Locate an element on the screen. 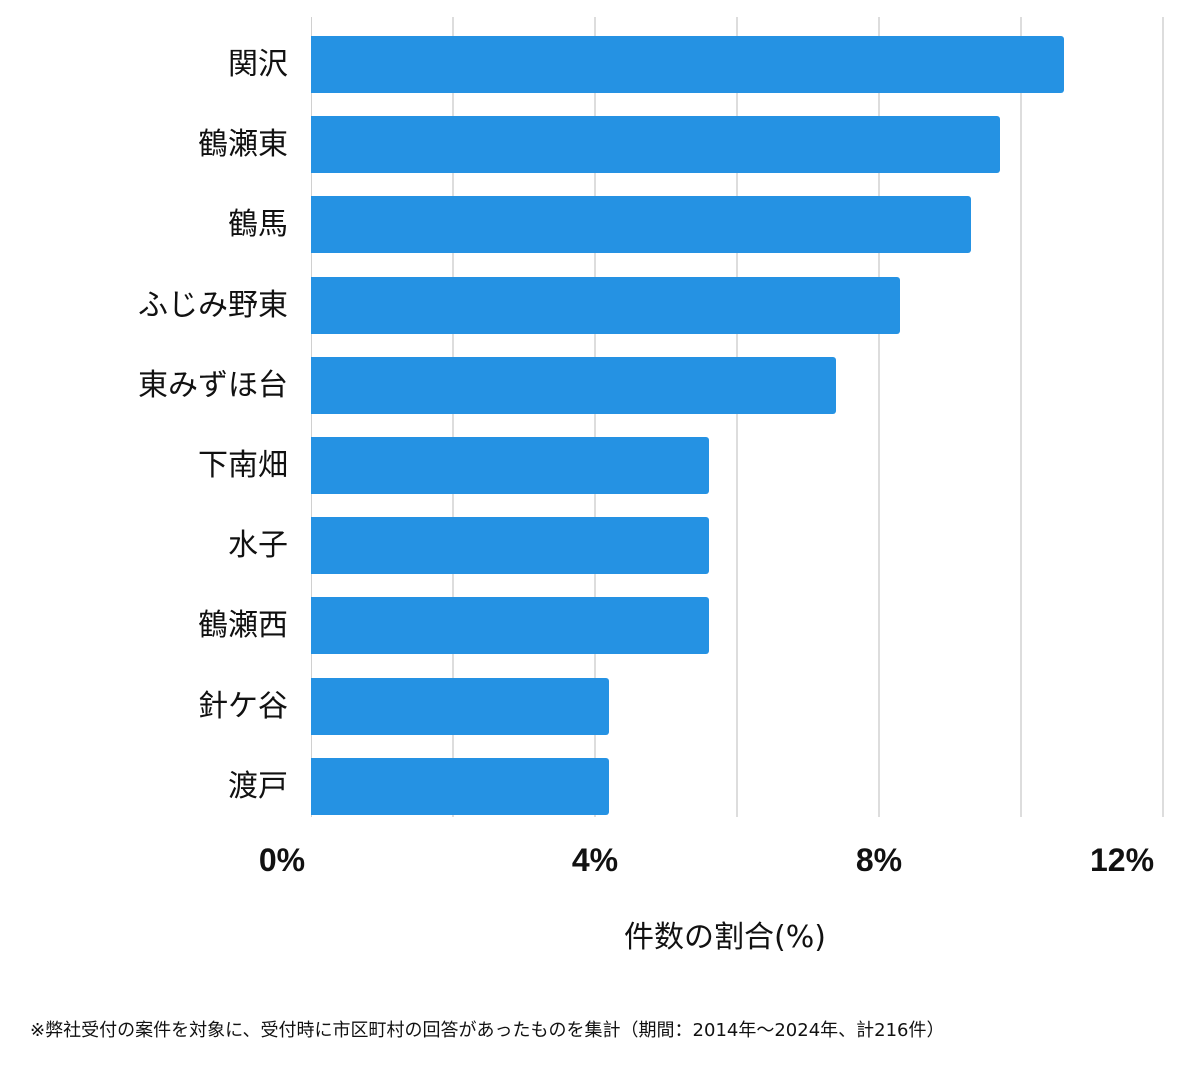 The height and width of the screenshot is (1069, 1200). x-axis-label: 件数の割合(%) is located at coordinates (725, 937).